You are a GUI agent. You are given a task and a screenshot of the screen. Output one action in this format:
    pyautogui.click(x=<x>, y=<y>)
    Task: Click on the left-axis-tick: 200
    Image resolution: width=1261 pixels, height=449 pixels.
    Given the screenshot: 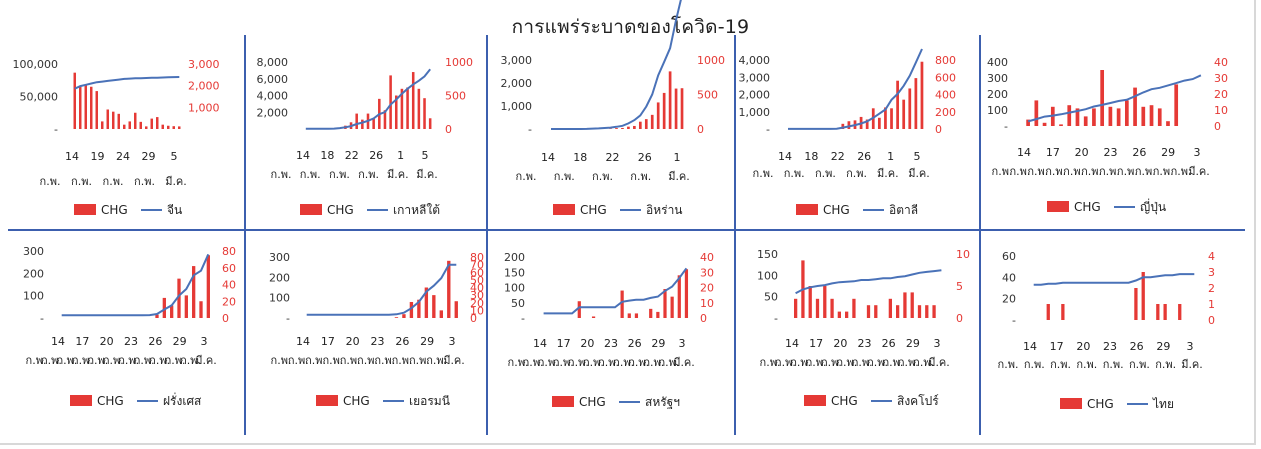 What is the action you would take?
    pyautogui.click(x=279, y=277)
    